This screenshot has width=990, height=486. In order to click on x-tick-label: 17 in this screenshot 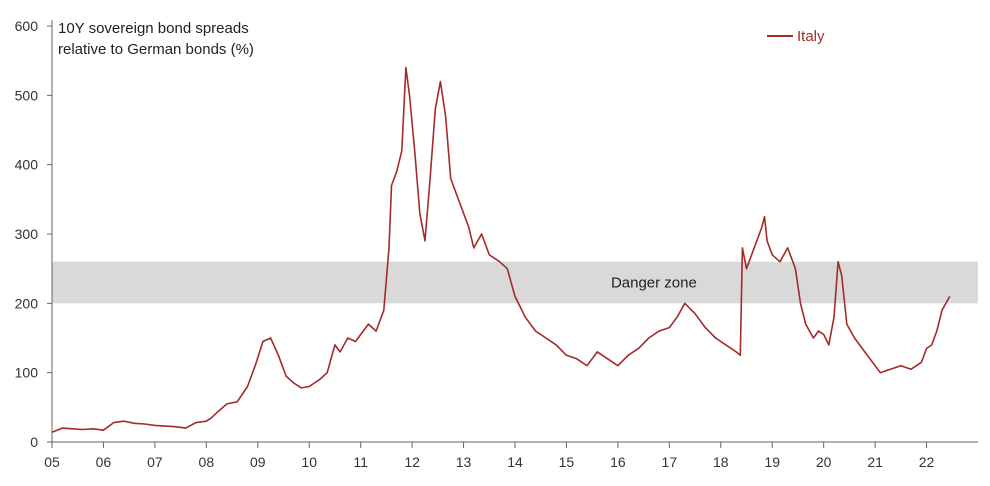, I will do `click(670, 462)`.